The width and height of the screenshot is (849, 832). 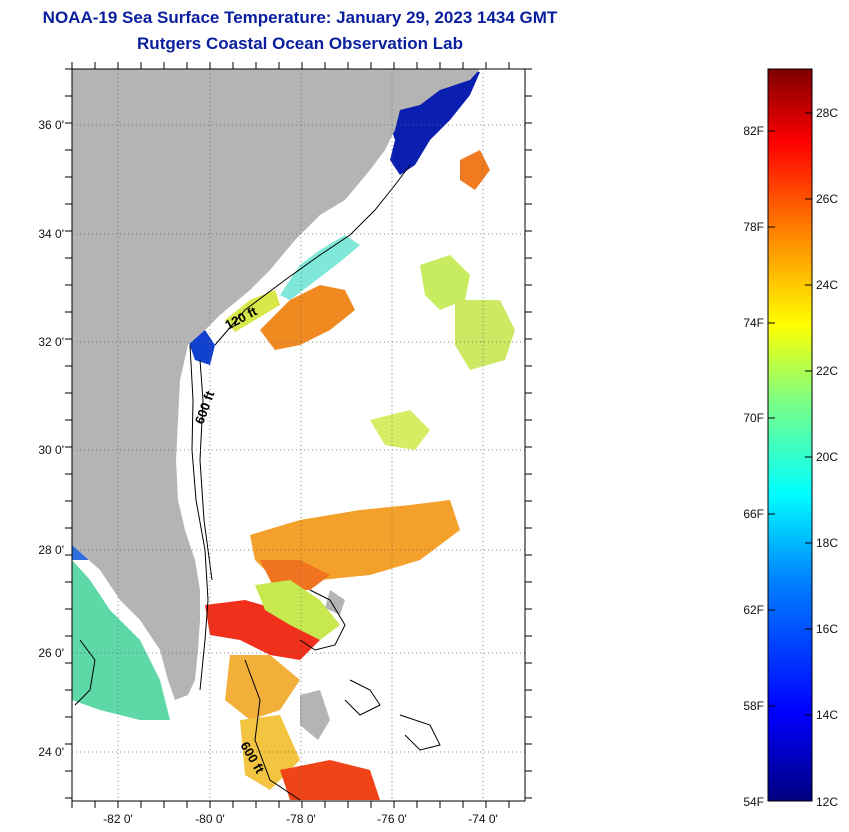 What do you see at coordinates (51, 125) in the screenshot?
I see `lat-label: 36 0'` at bounding box center [51, 125].